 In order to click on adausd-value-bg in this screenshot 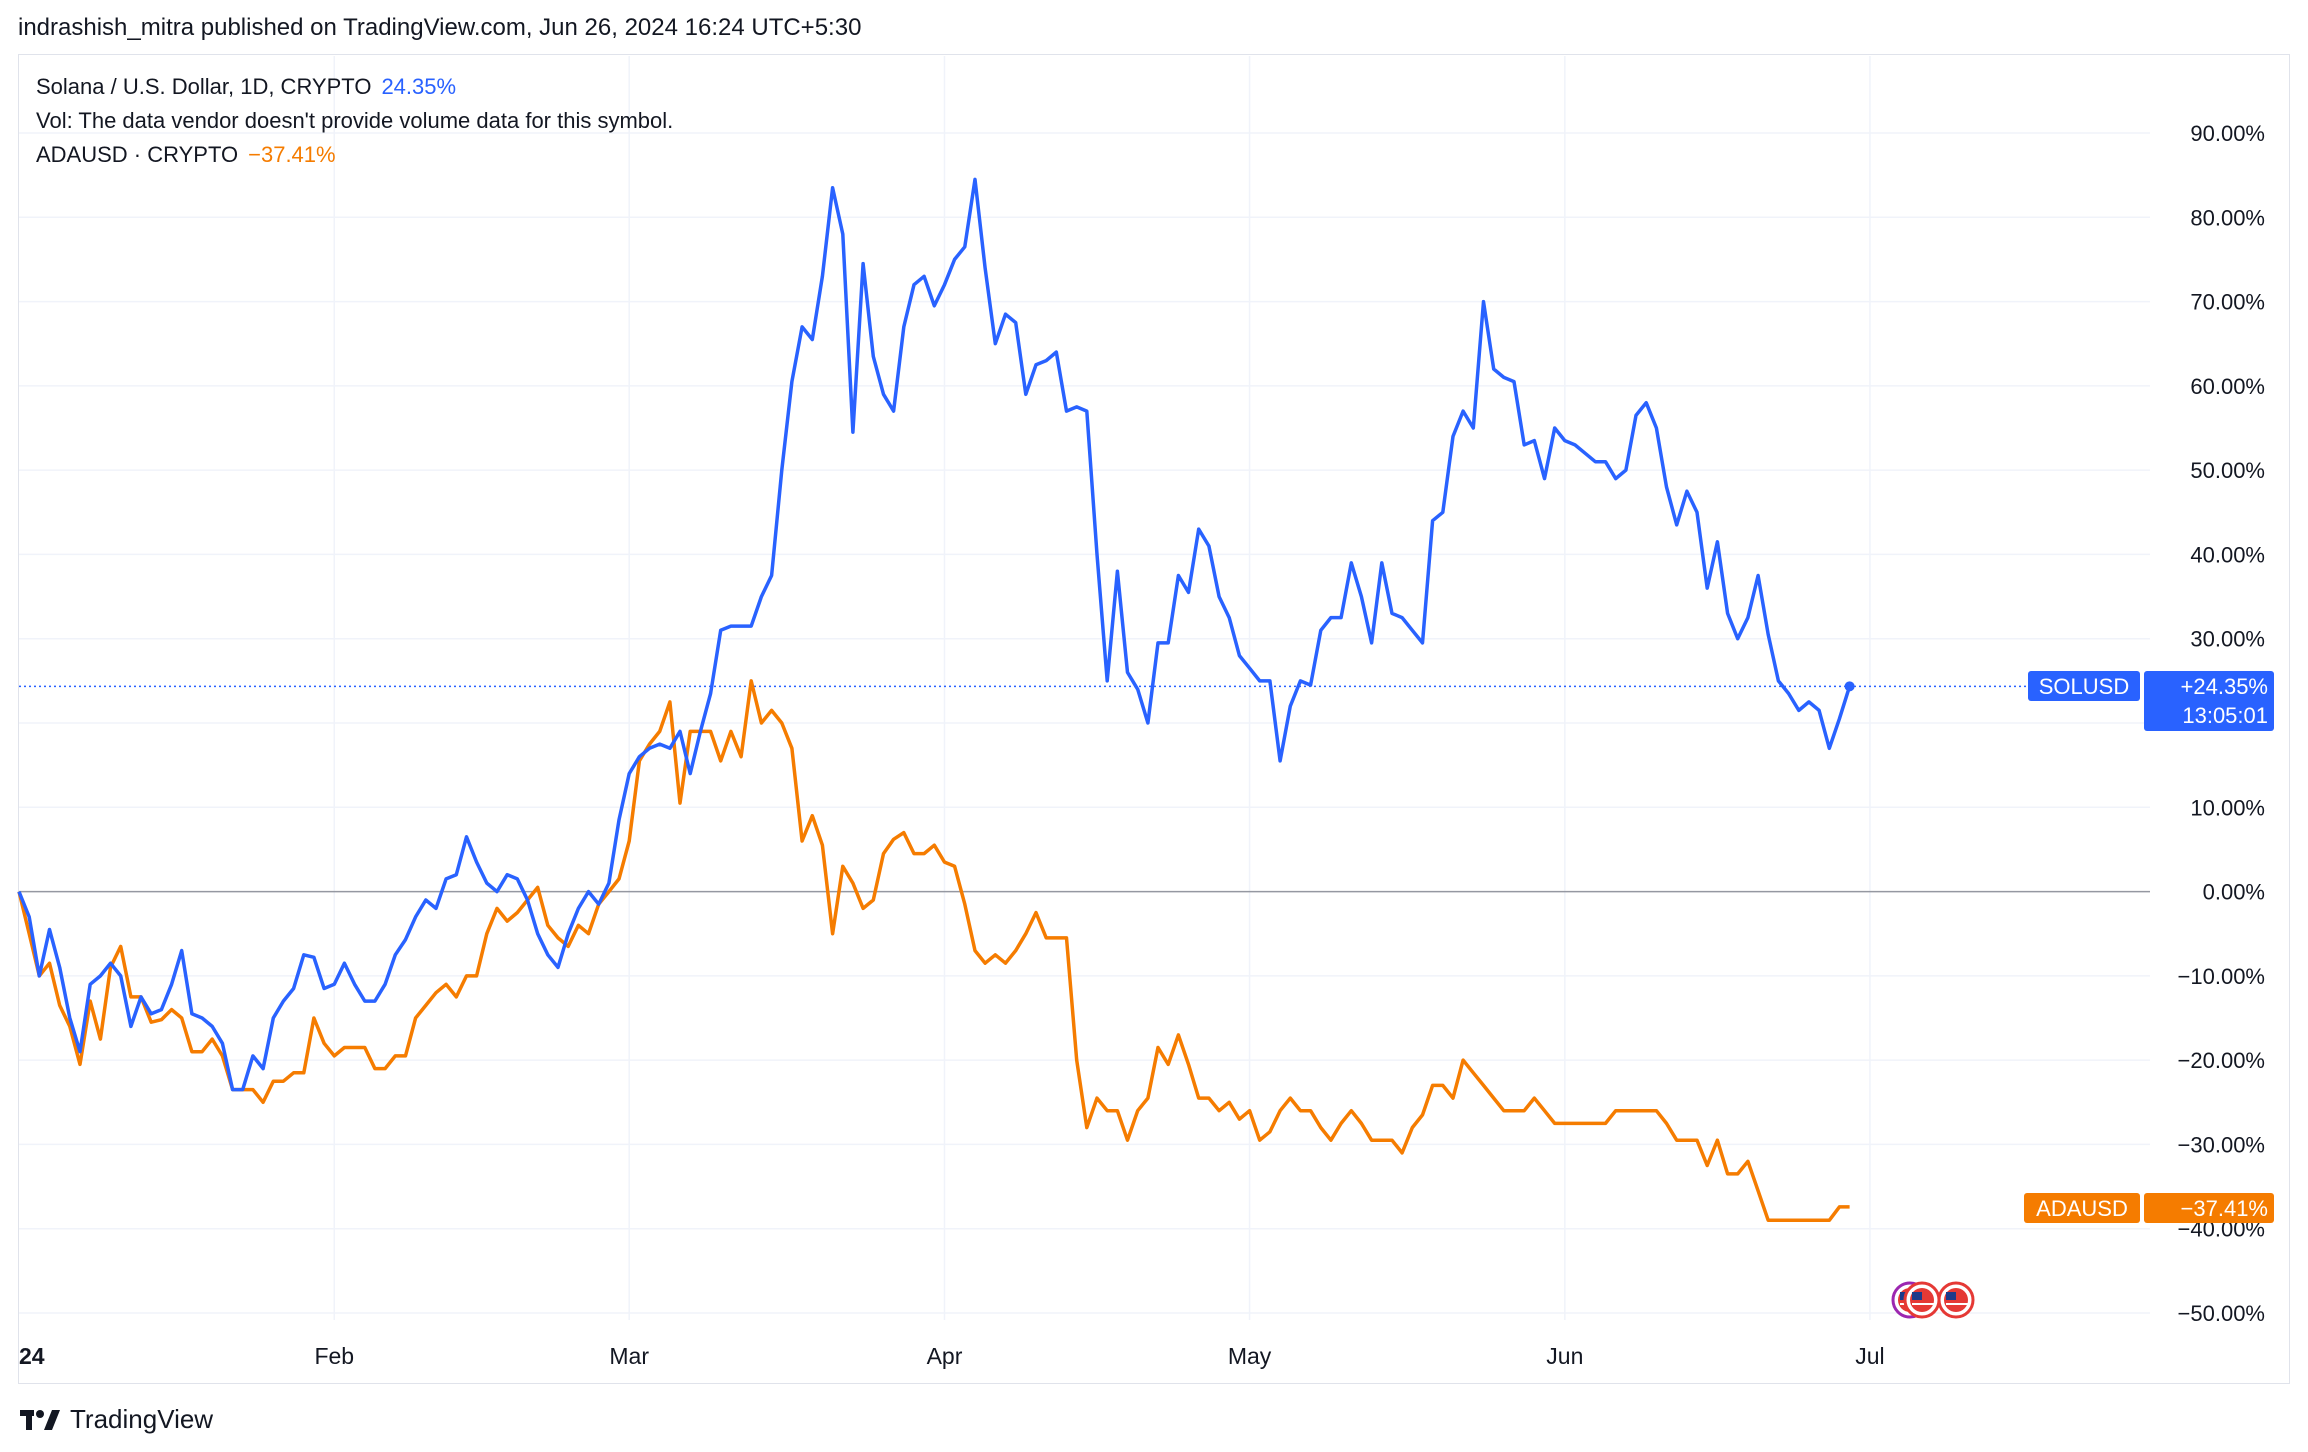, I will do `click(2209, 1208)`.